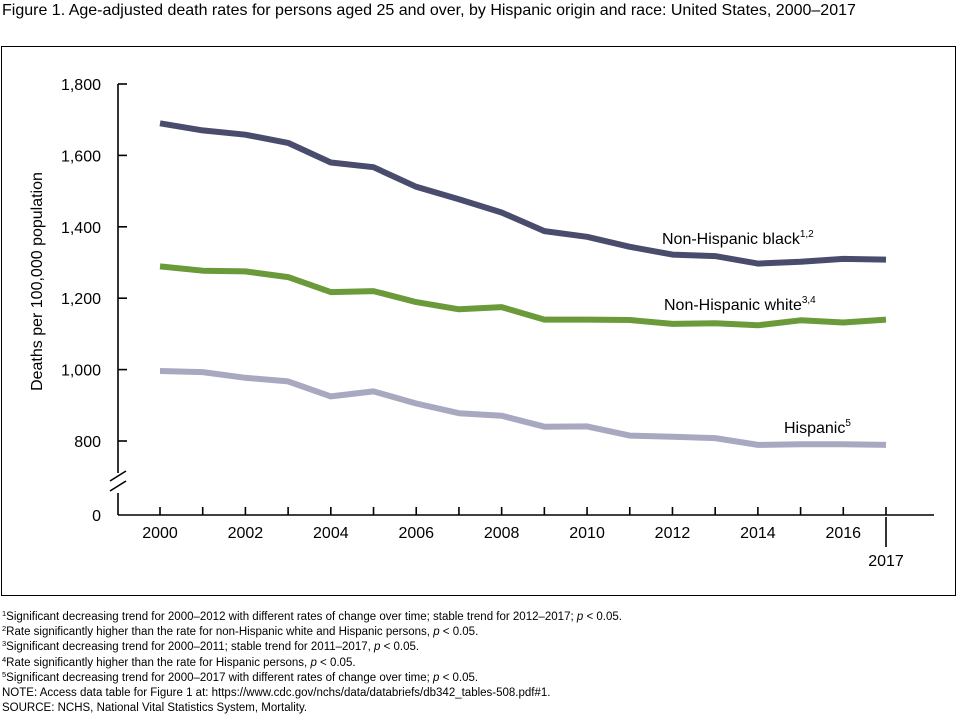 This screenshot has height=720, width=960. Describe the element at coordinates (81, 85) in the screenshot. I see `y-tick-label: 1,800` at that location.